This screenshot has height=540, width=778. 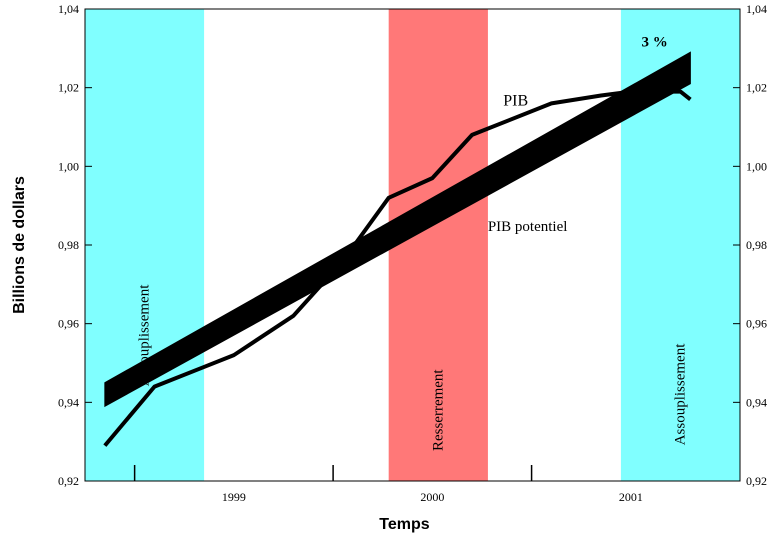 What do you see at coordinates (655, 42) in the screenshot?
I see `annotation-growth-rate: 3 %` at bounding box center [655, 42].